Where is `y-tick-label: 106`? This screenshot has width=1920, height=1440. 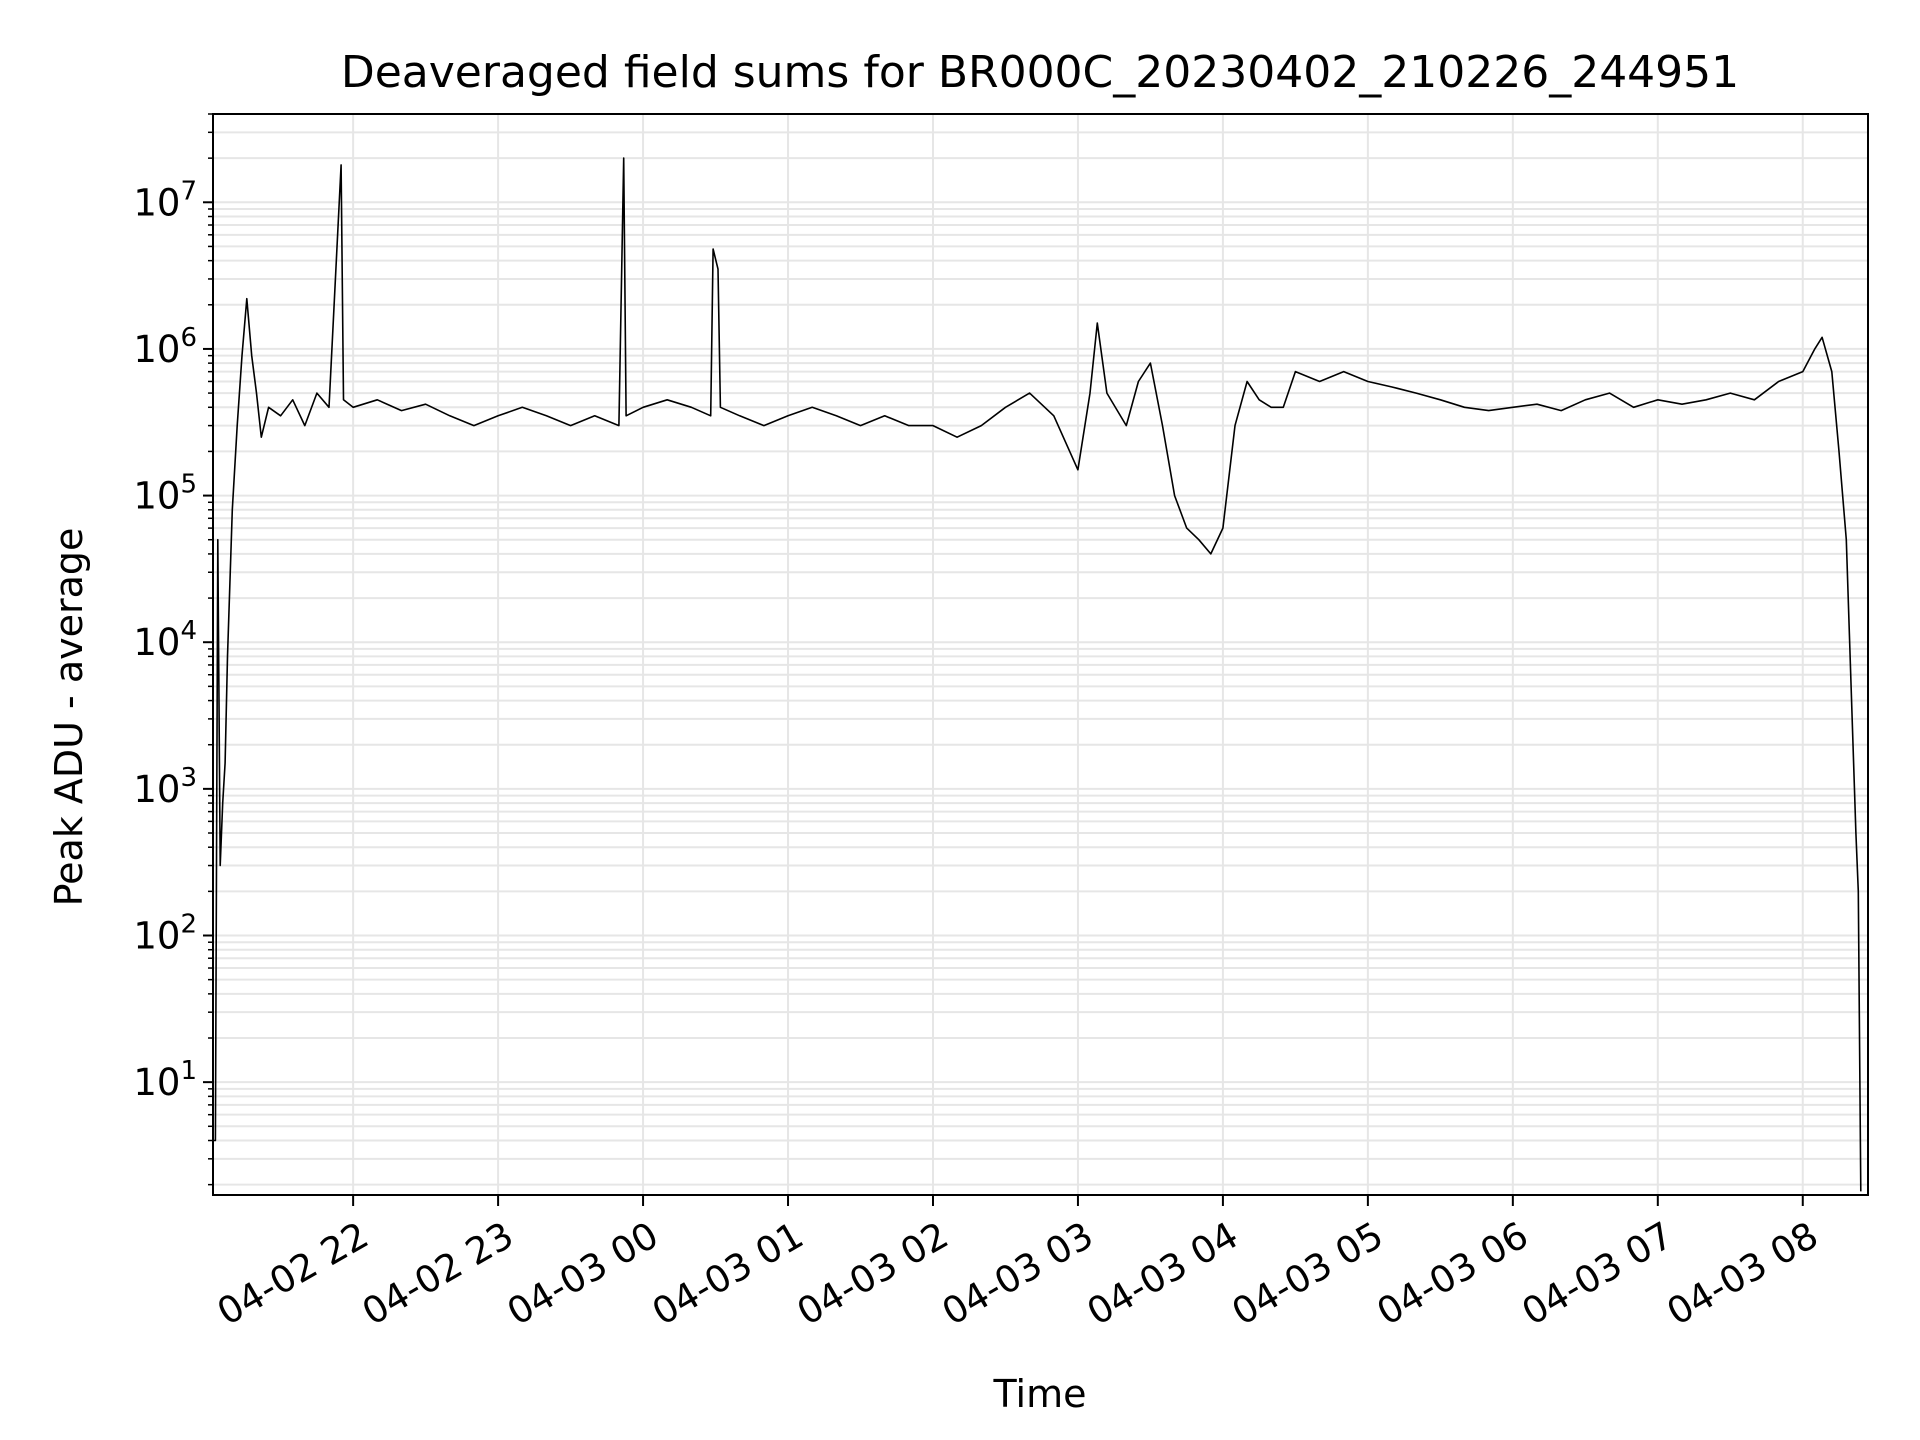 y-tick-label: 106 is located at coordinates (165, 347).